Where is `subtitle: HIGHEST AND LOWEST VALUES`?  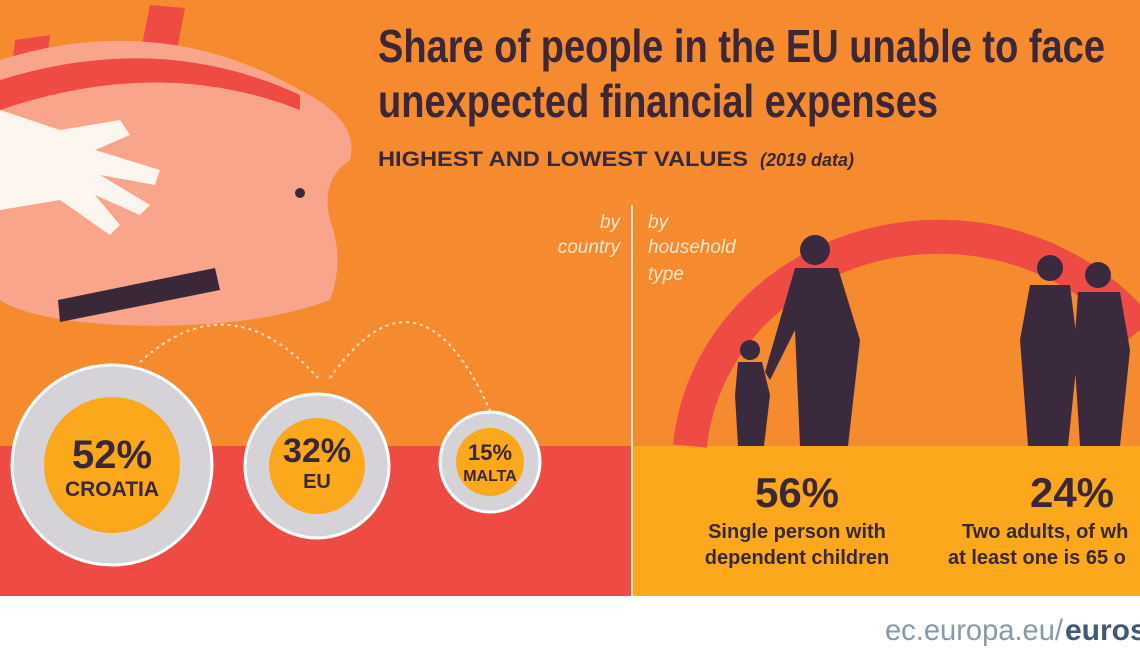
subtitle: HIGHEST AND LOWEST VALUES is located at coordinates (563, 159).